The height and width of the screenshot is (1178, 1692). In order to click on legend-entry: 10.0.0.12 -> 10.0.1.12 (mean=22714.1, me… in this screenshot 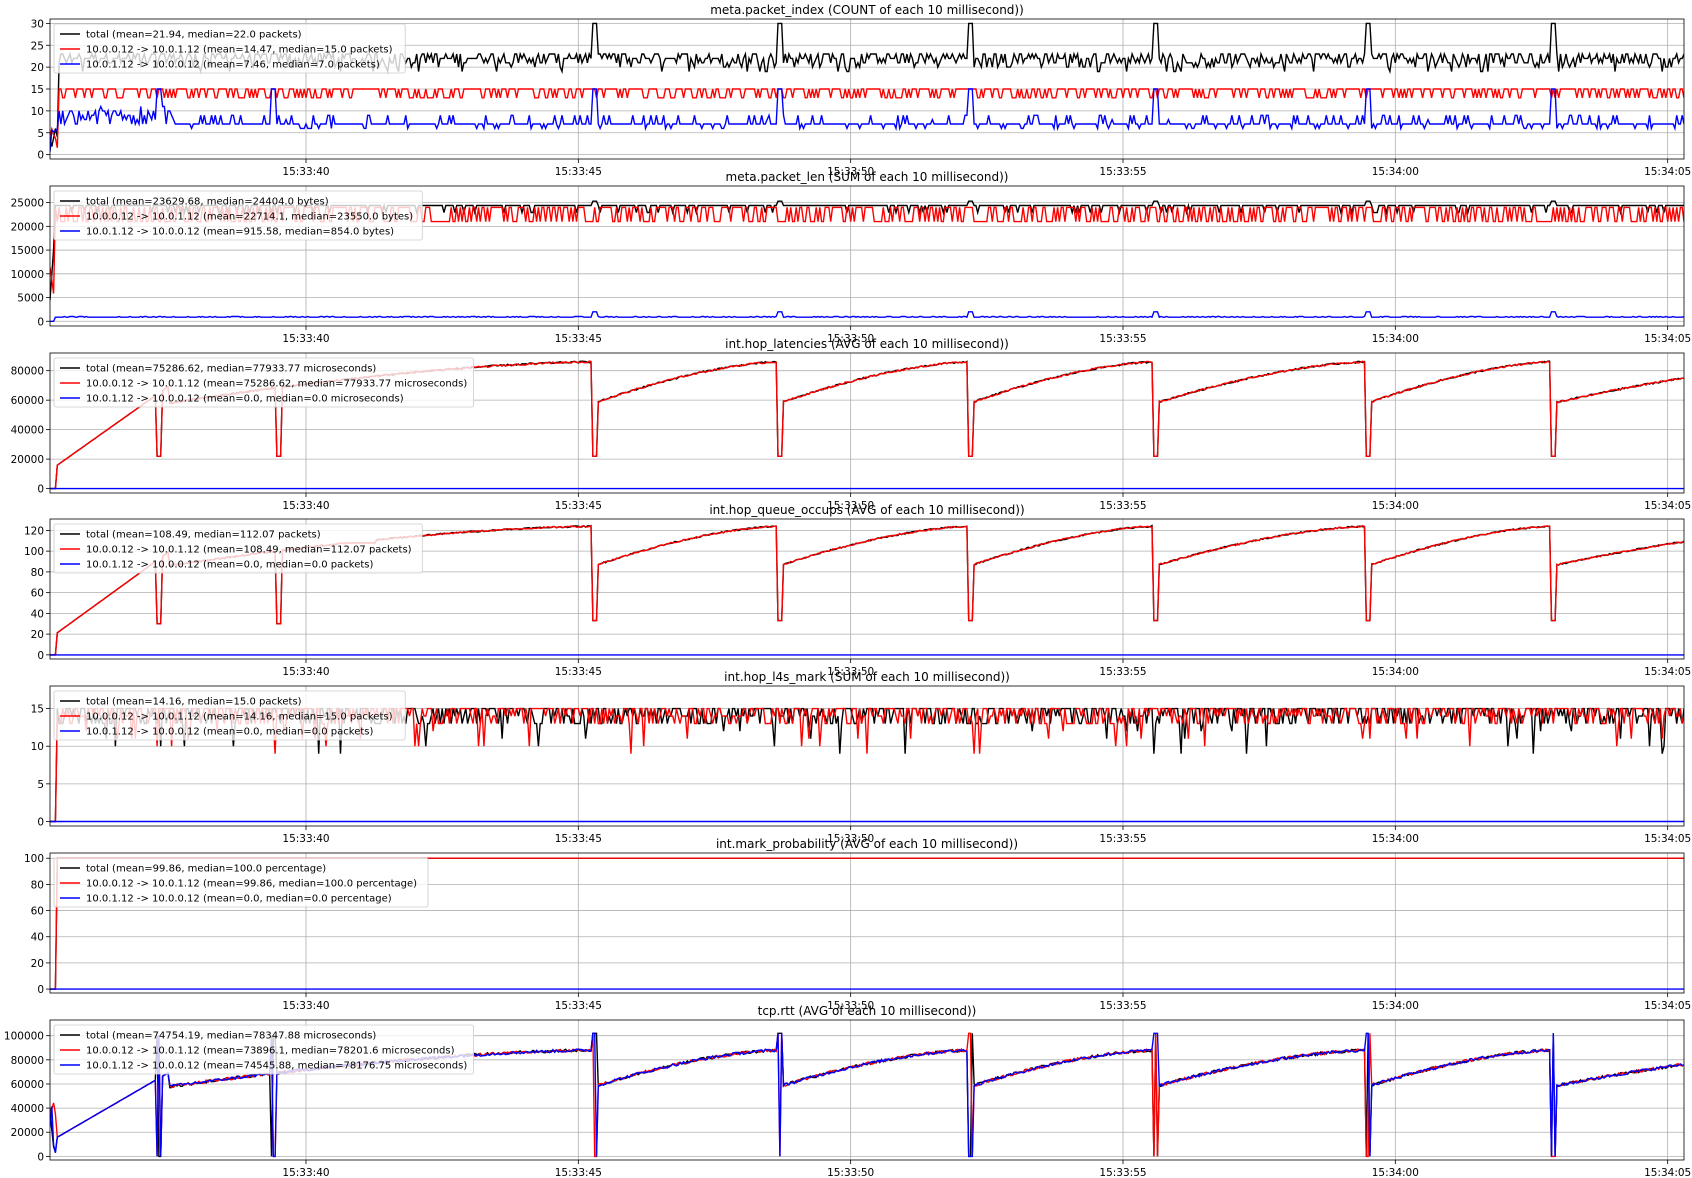, I will do `click(249, 217)`.